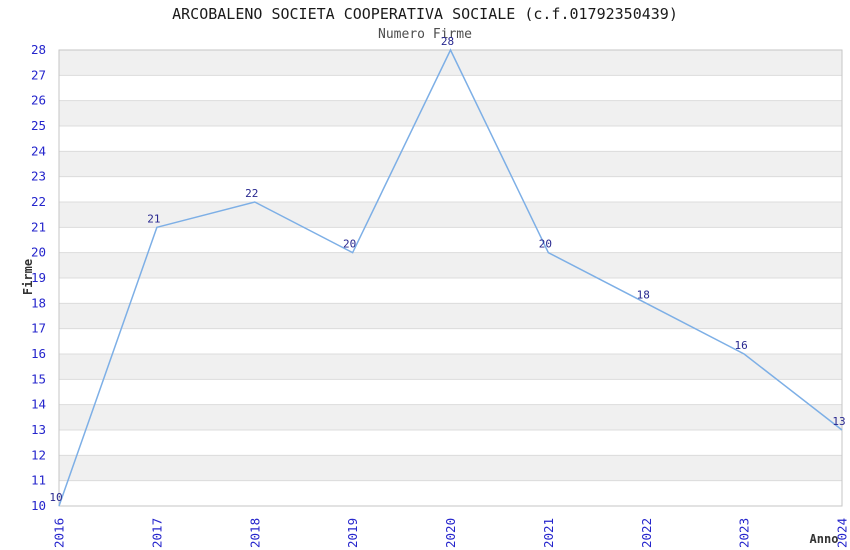  What do you see at coordinates (425, 34) in the screenshot?
I see `chart-subtitle: Numero Firme` at bounding box center [425, 34].